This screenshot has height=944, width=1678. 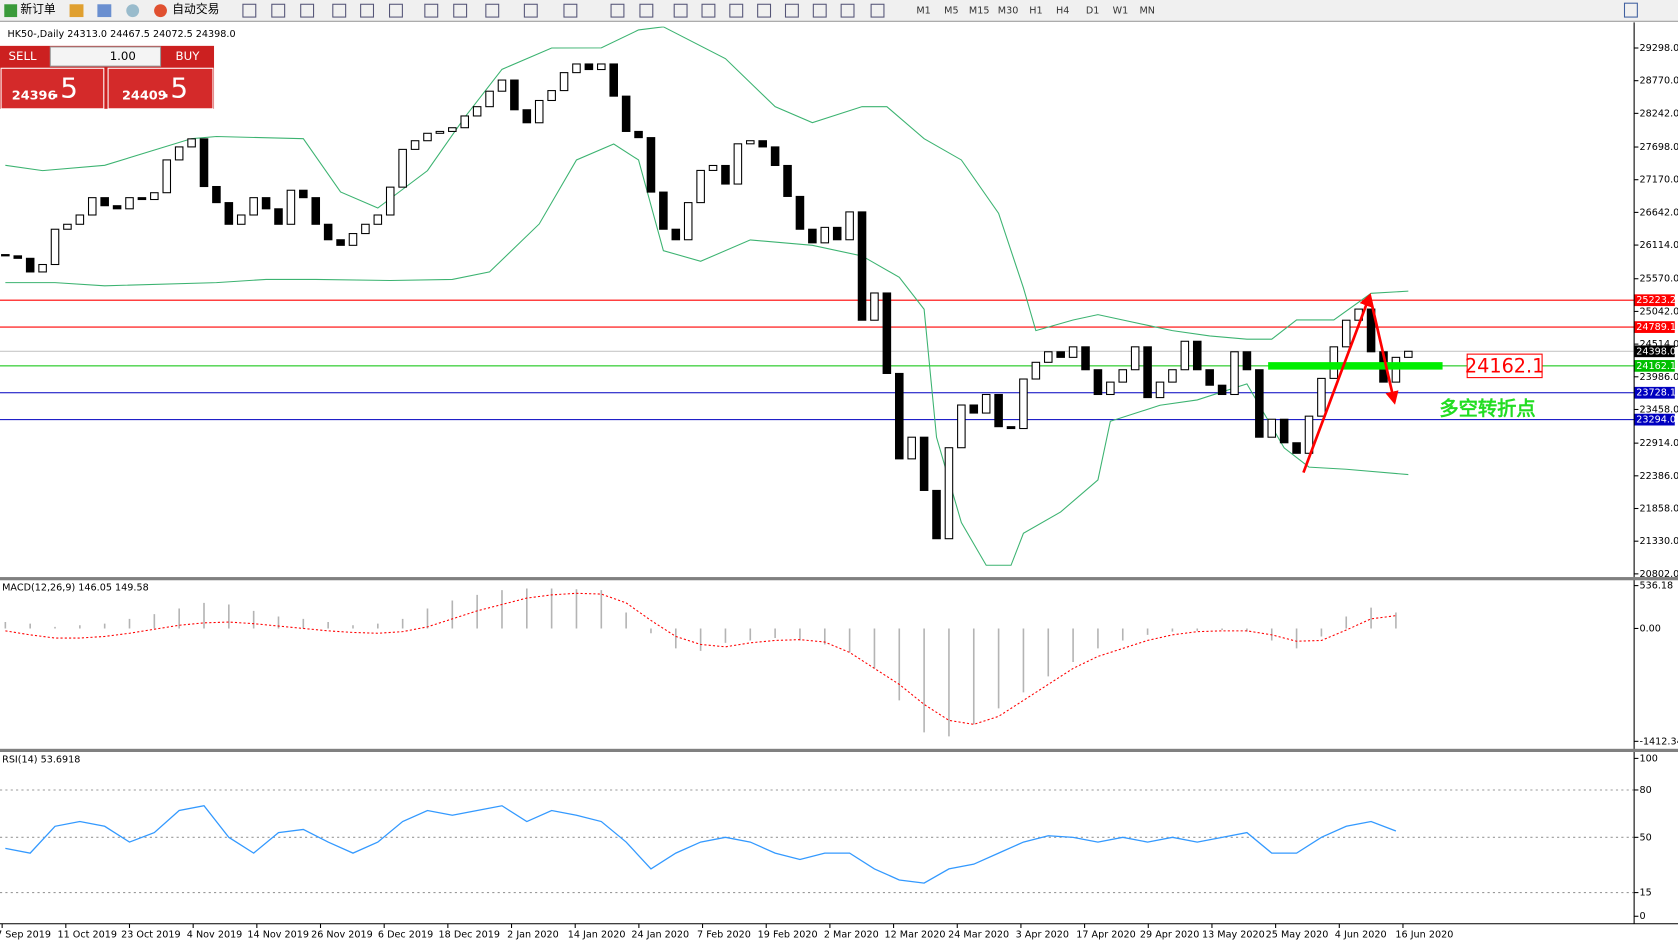 I want to click on buy-price: 24409, so click(x=144, y=96).